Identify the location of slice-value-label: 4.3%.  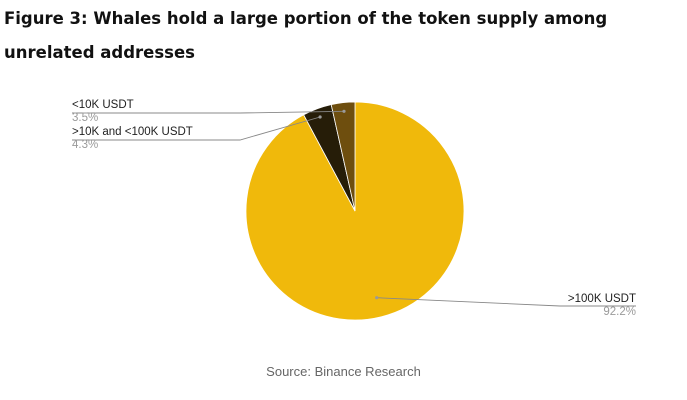
(85, 145).